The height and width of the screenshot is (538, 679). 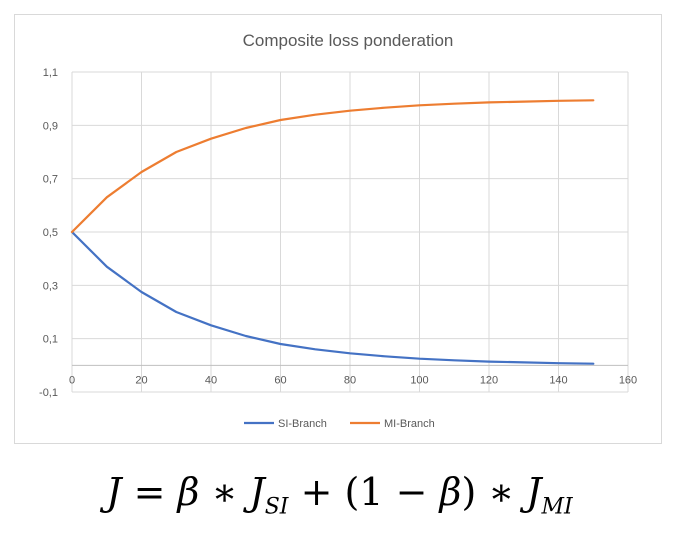 I want to click on x-tick-label: 80, so click(x=350, y=380).